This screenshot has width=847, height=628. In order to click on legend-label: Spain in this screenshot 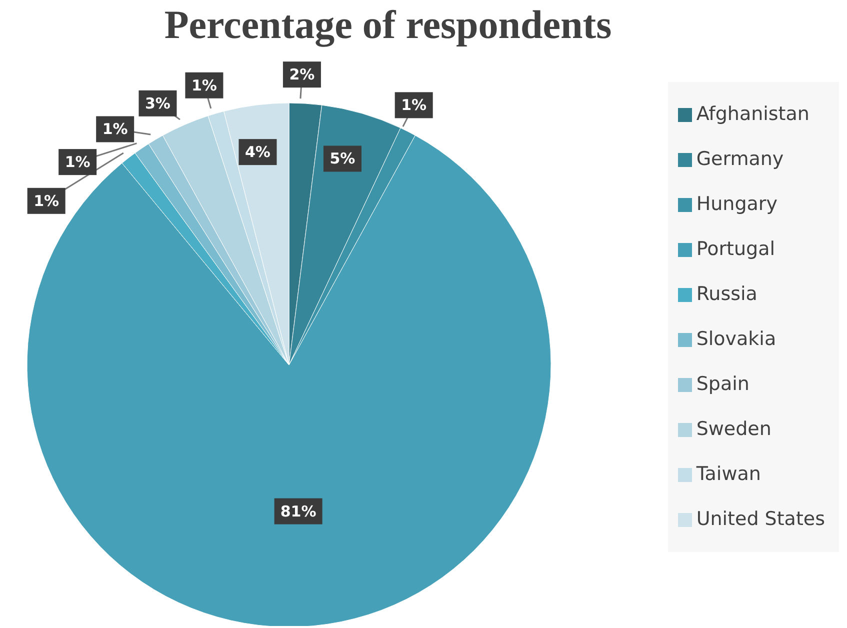, I will do `click(723, 384)`.